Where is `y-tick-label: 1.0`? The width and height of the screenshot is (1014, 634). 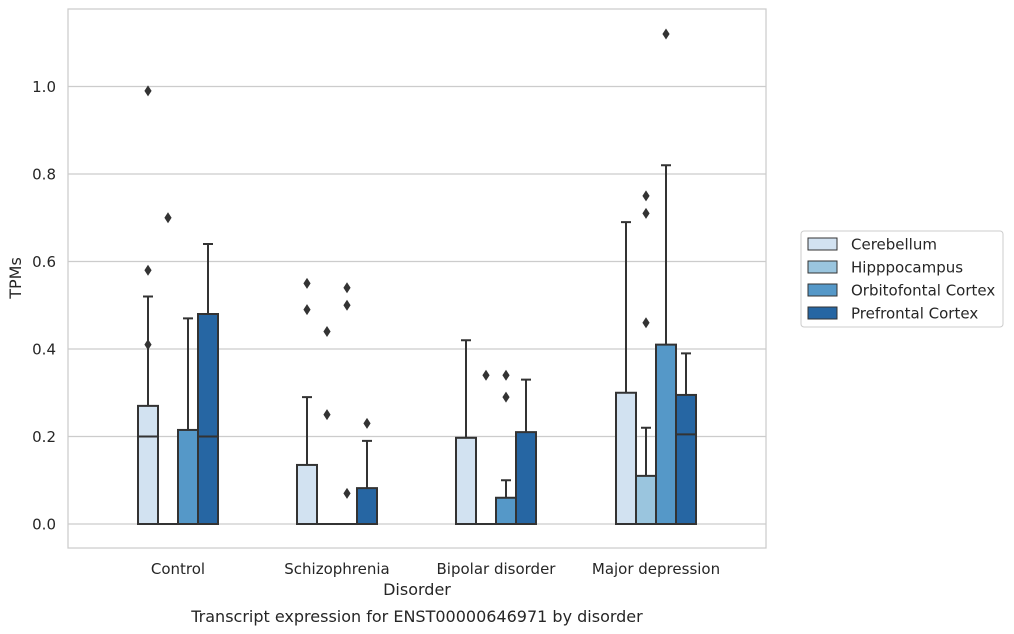
y-tick-label: 1.0 is located at coordinates (44, 87).